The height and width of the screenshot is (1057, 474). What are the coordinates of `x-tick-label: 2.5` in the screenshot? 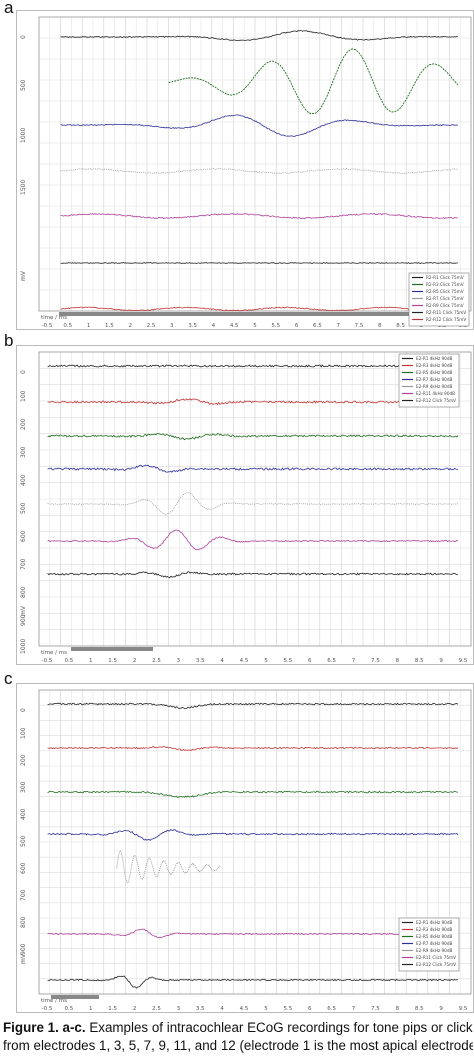 It's located at (156, 1009).